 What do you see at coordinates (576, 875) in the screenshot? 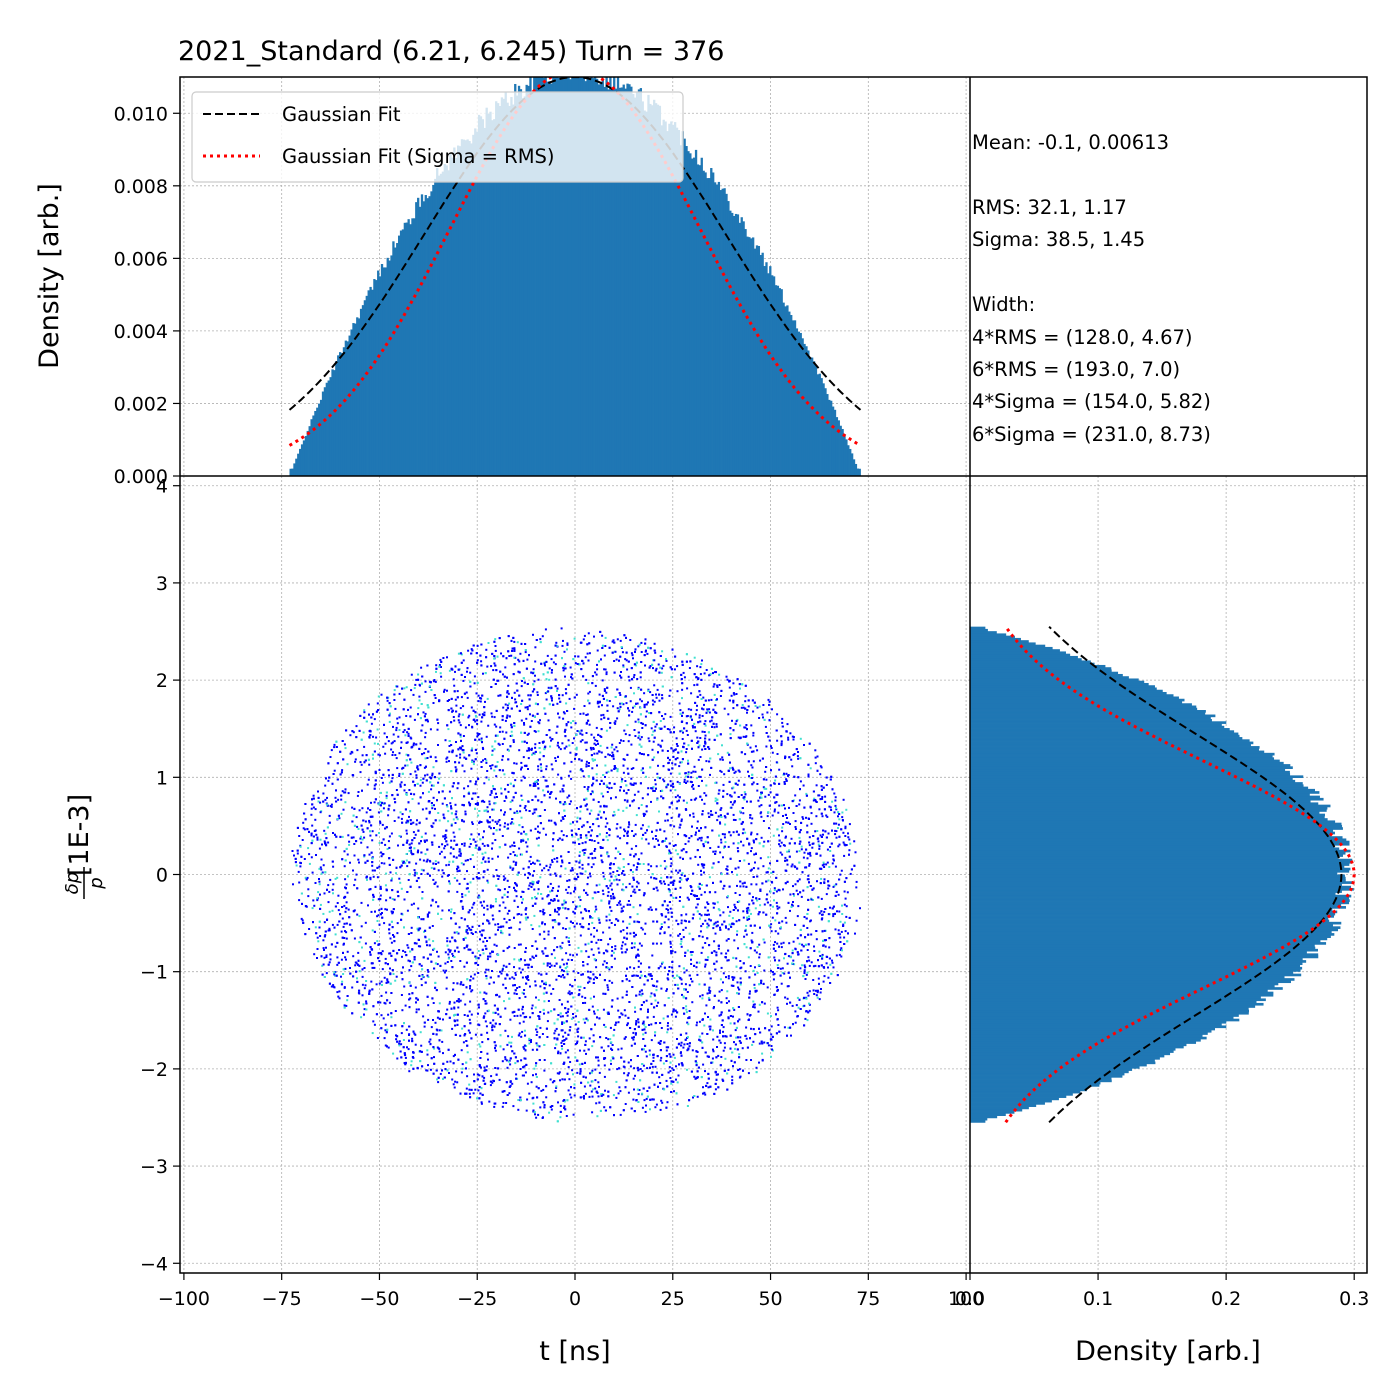
I see `phase-space-distribution` at bounding box center [576, 875].